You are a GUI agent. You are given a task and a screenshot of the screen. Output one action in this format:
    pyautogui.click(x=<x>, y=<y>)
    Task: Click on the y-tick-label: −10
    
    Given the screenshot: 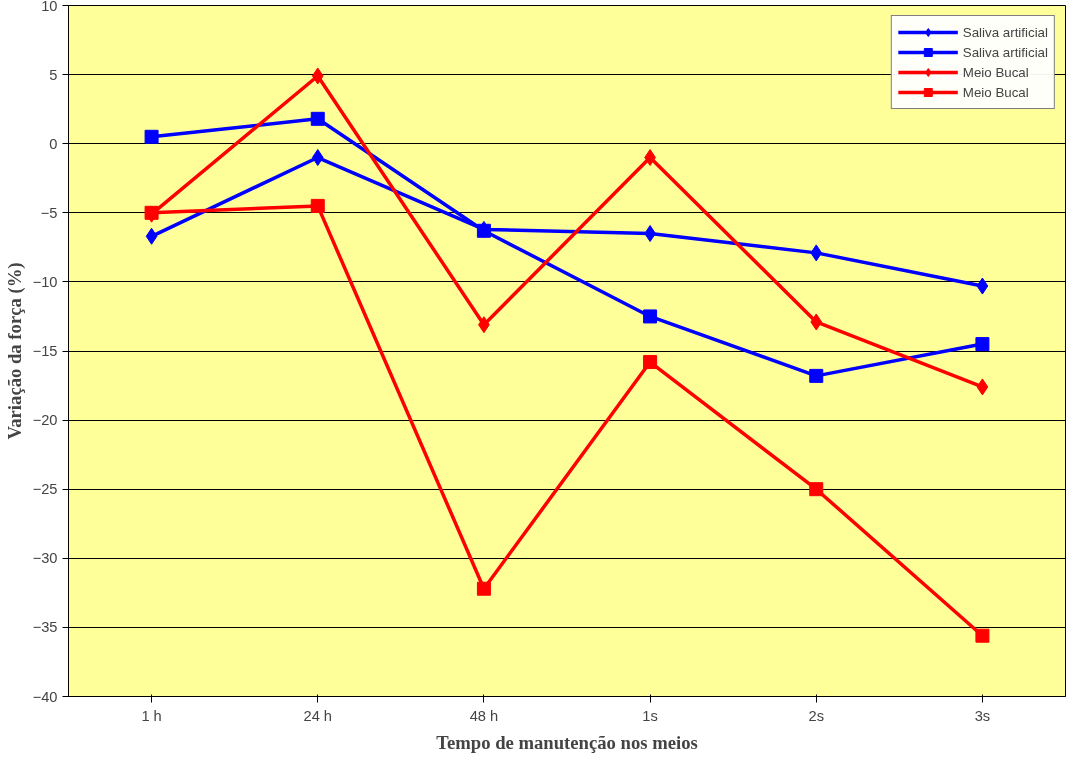 What is the action you would take?
    pyautogui.click(x=45, y=281)
    